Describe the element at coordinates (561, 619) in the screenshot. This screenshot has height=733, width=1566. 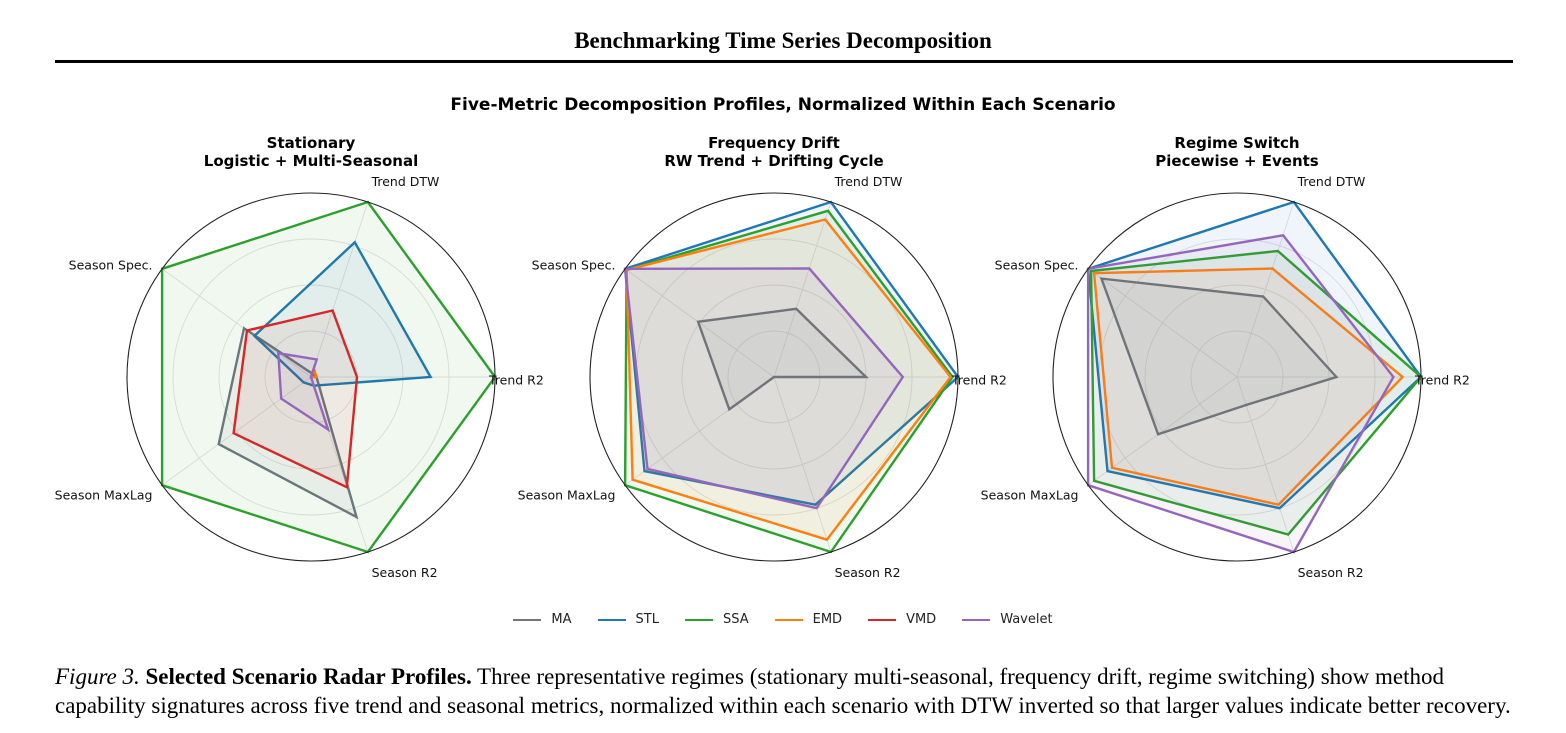
I see `legend-label: MA` at that location.